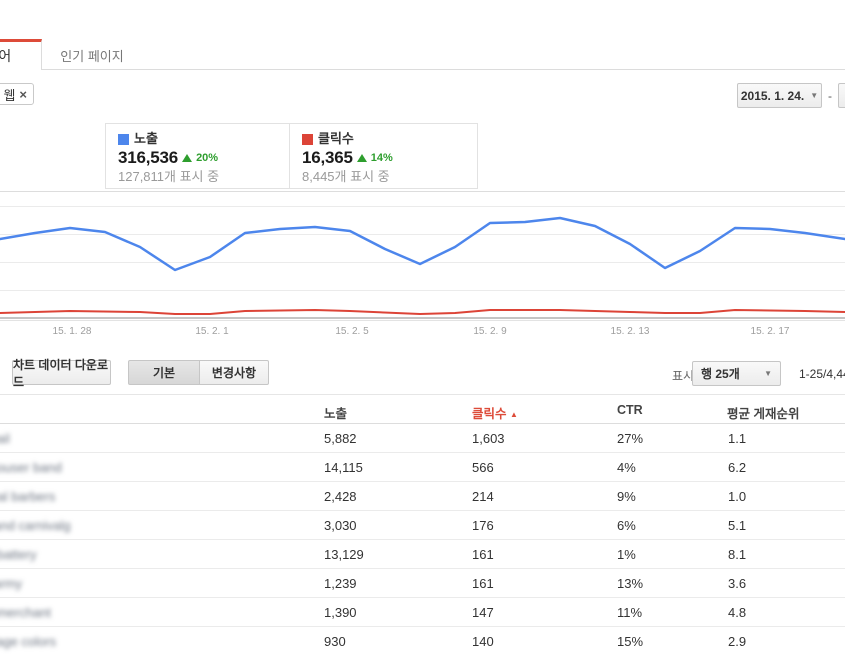 The width and height of the screenshot is (845, 654). What do you see at coordinates (346, 176) in the screenshot?
I see `clicks-subtitle: 8,445개 표시 중` at bounding box center [346, 176].